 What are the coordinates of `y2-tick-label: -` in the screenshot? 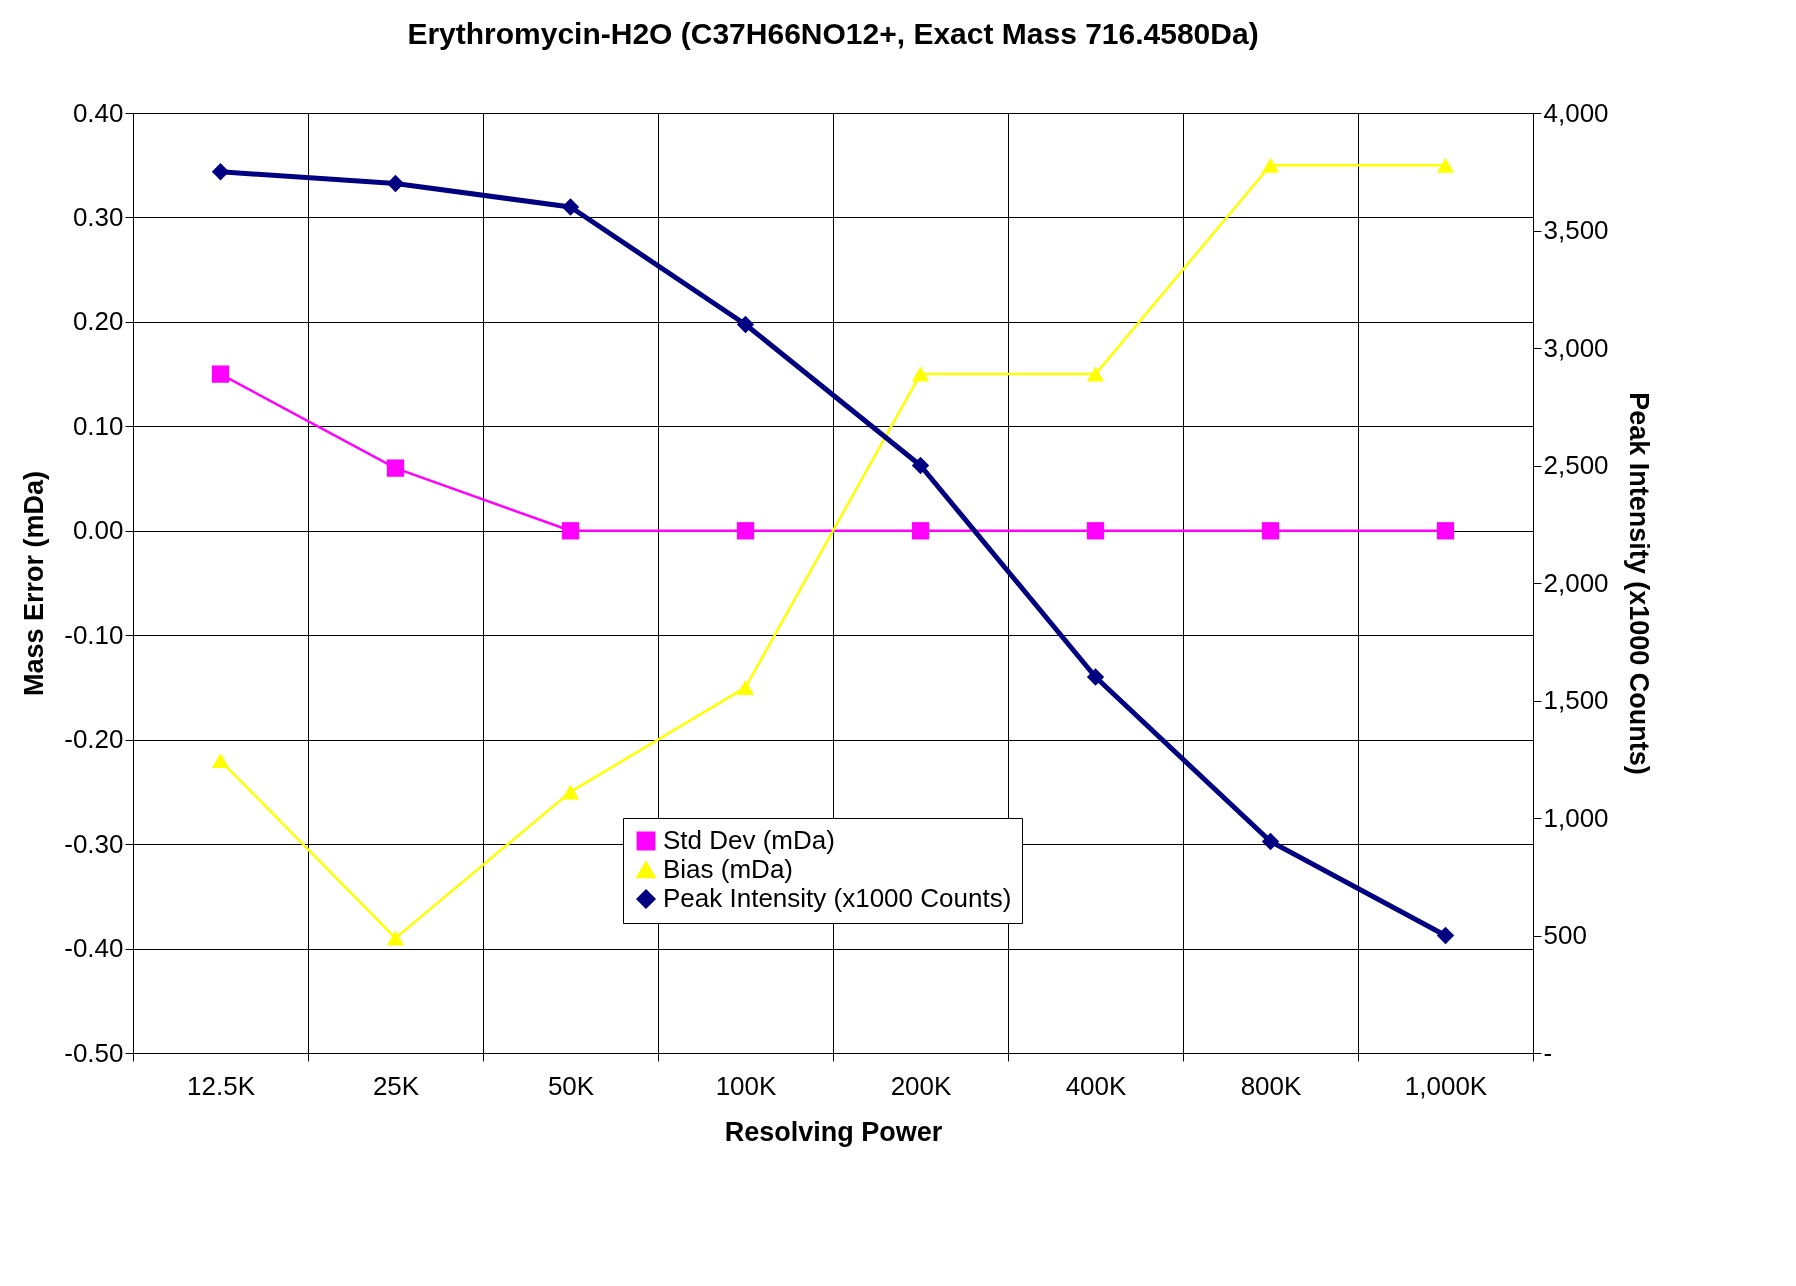 It's located at (1548, 1052).